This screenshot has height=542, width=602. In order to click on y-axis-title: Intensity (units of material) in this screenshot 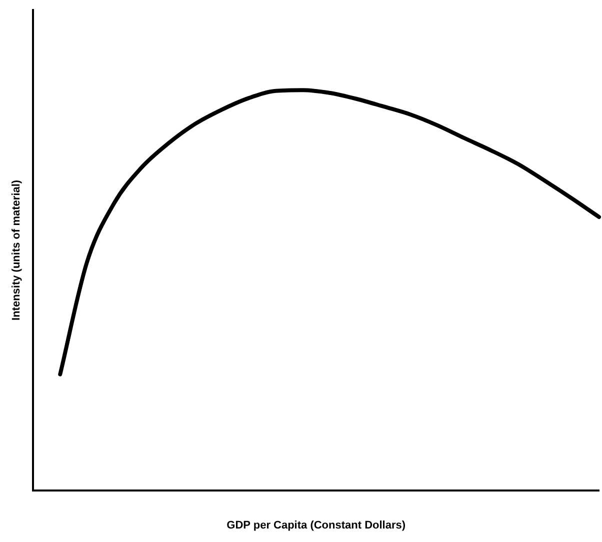, I will do `click(16, 250)`.